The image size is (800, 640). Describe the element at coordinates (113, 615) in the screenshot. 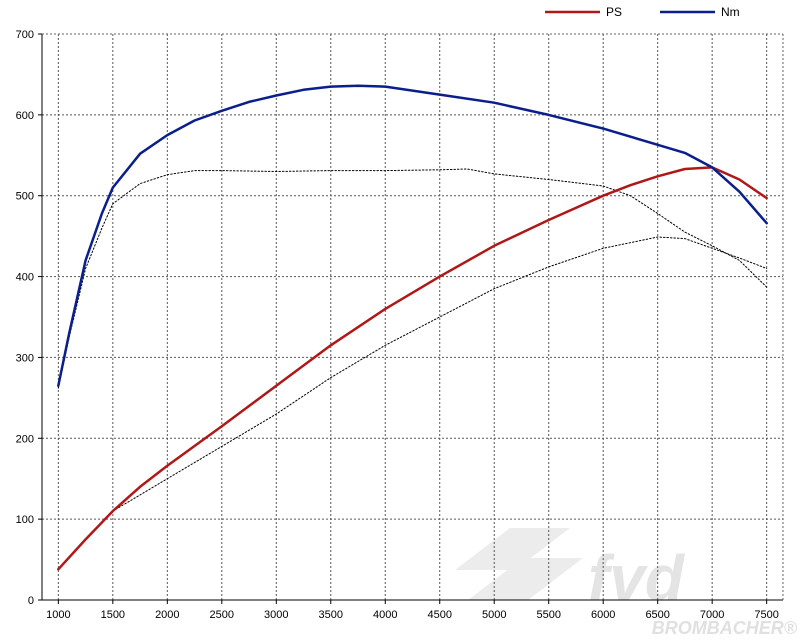

I see `x-tick-label: 1500` at that location.